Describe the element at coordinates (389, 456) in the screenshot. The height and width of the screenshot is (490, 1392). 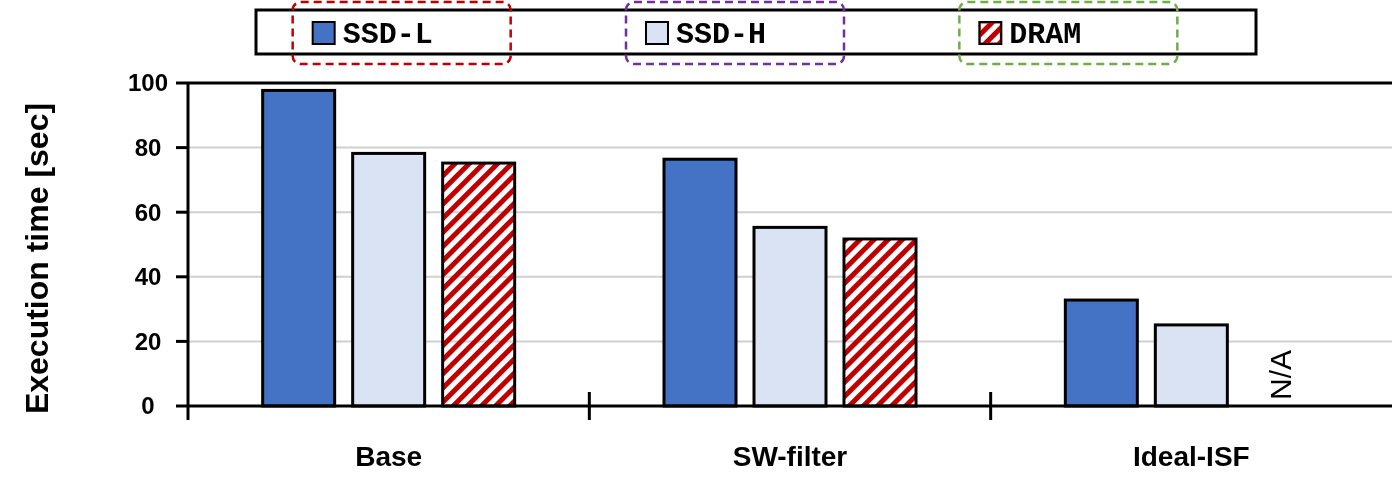
I see `x-tick-label: Base` at that location.